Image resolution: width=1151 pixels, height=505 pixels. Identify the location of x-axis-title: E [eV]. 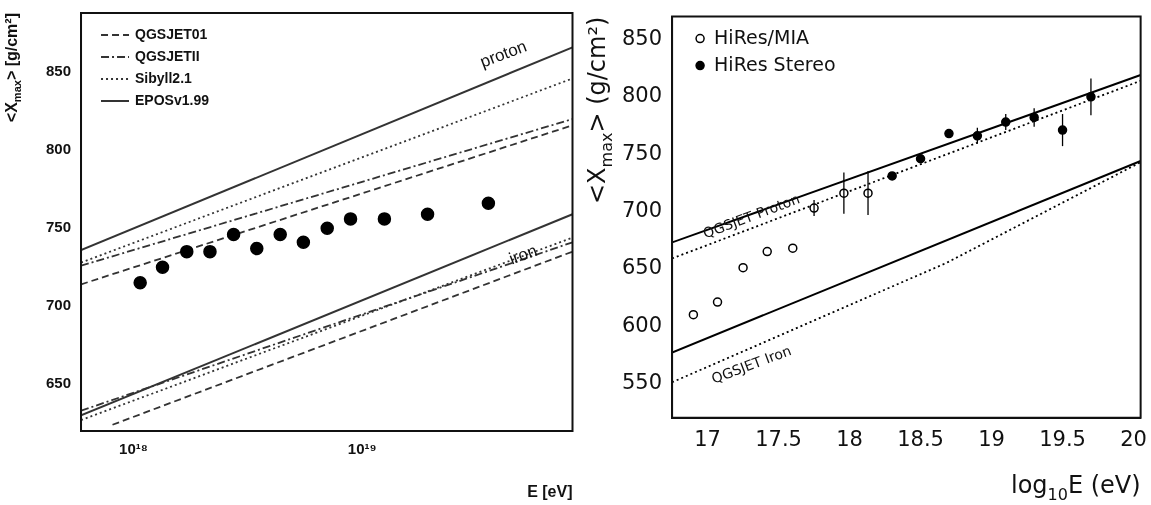
(550, 492).